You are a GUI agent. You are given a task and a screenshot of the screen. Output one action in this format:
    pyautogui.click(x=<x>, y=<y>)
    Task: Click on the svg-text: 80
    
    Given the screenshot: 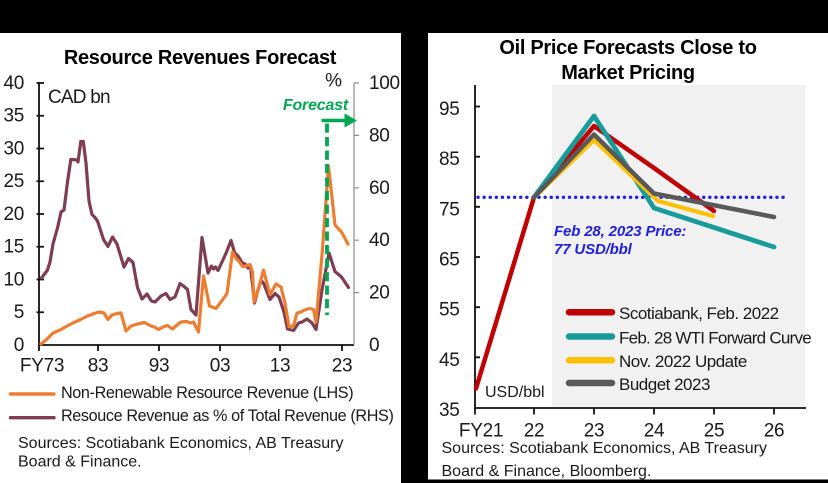 What is the action you would take?
    pyautogui.click(x=379, y=135)
    